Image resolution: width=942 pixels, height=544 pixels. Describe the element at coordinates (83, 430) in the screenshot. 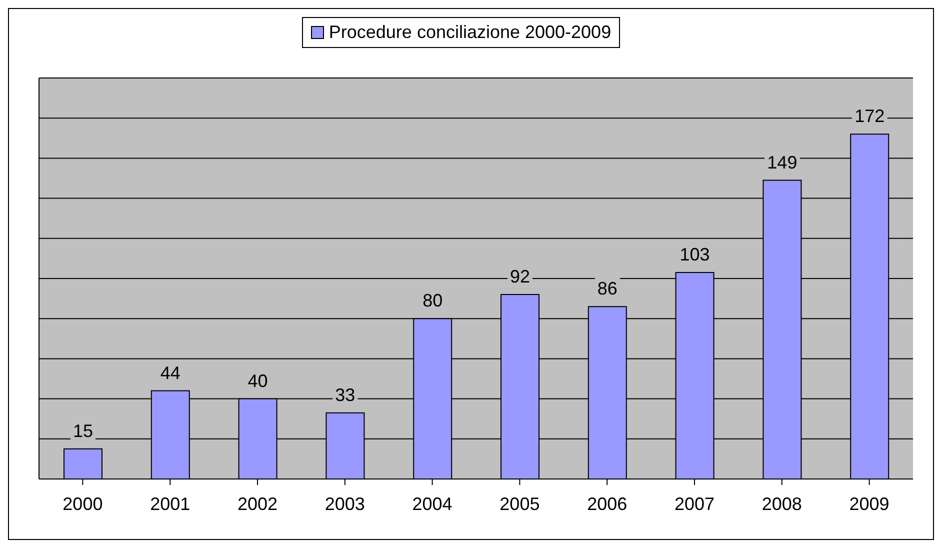

I see `data-label: 15` at that location.